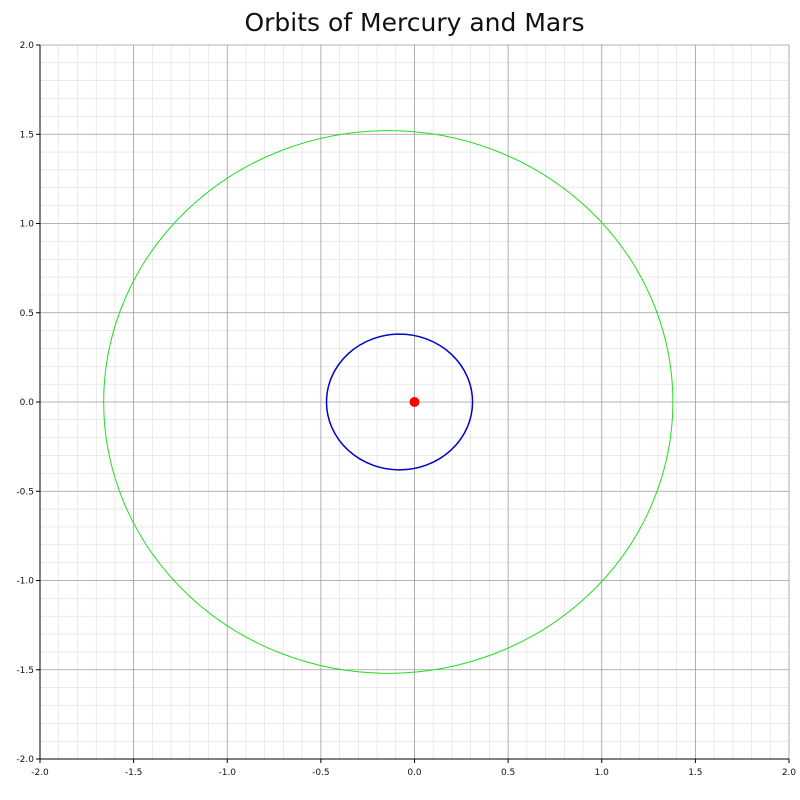  I want to click on markers, so click(414, 402).